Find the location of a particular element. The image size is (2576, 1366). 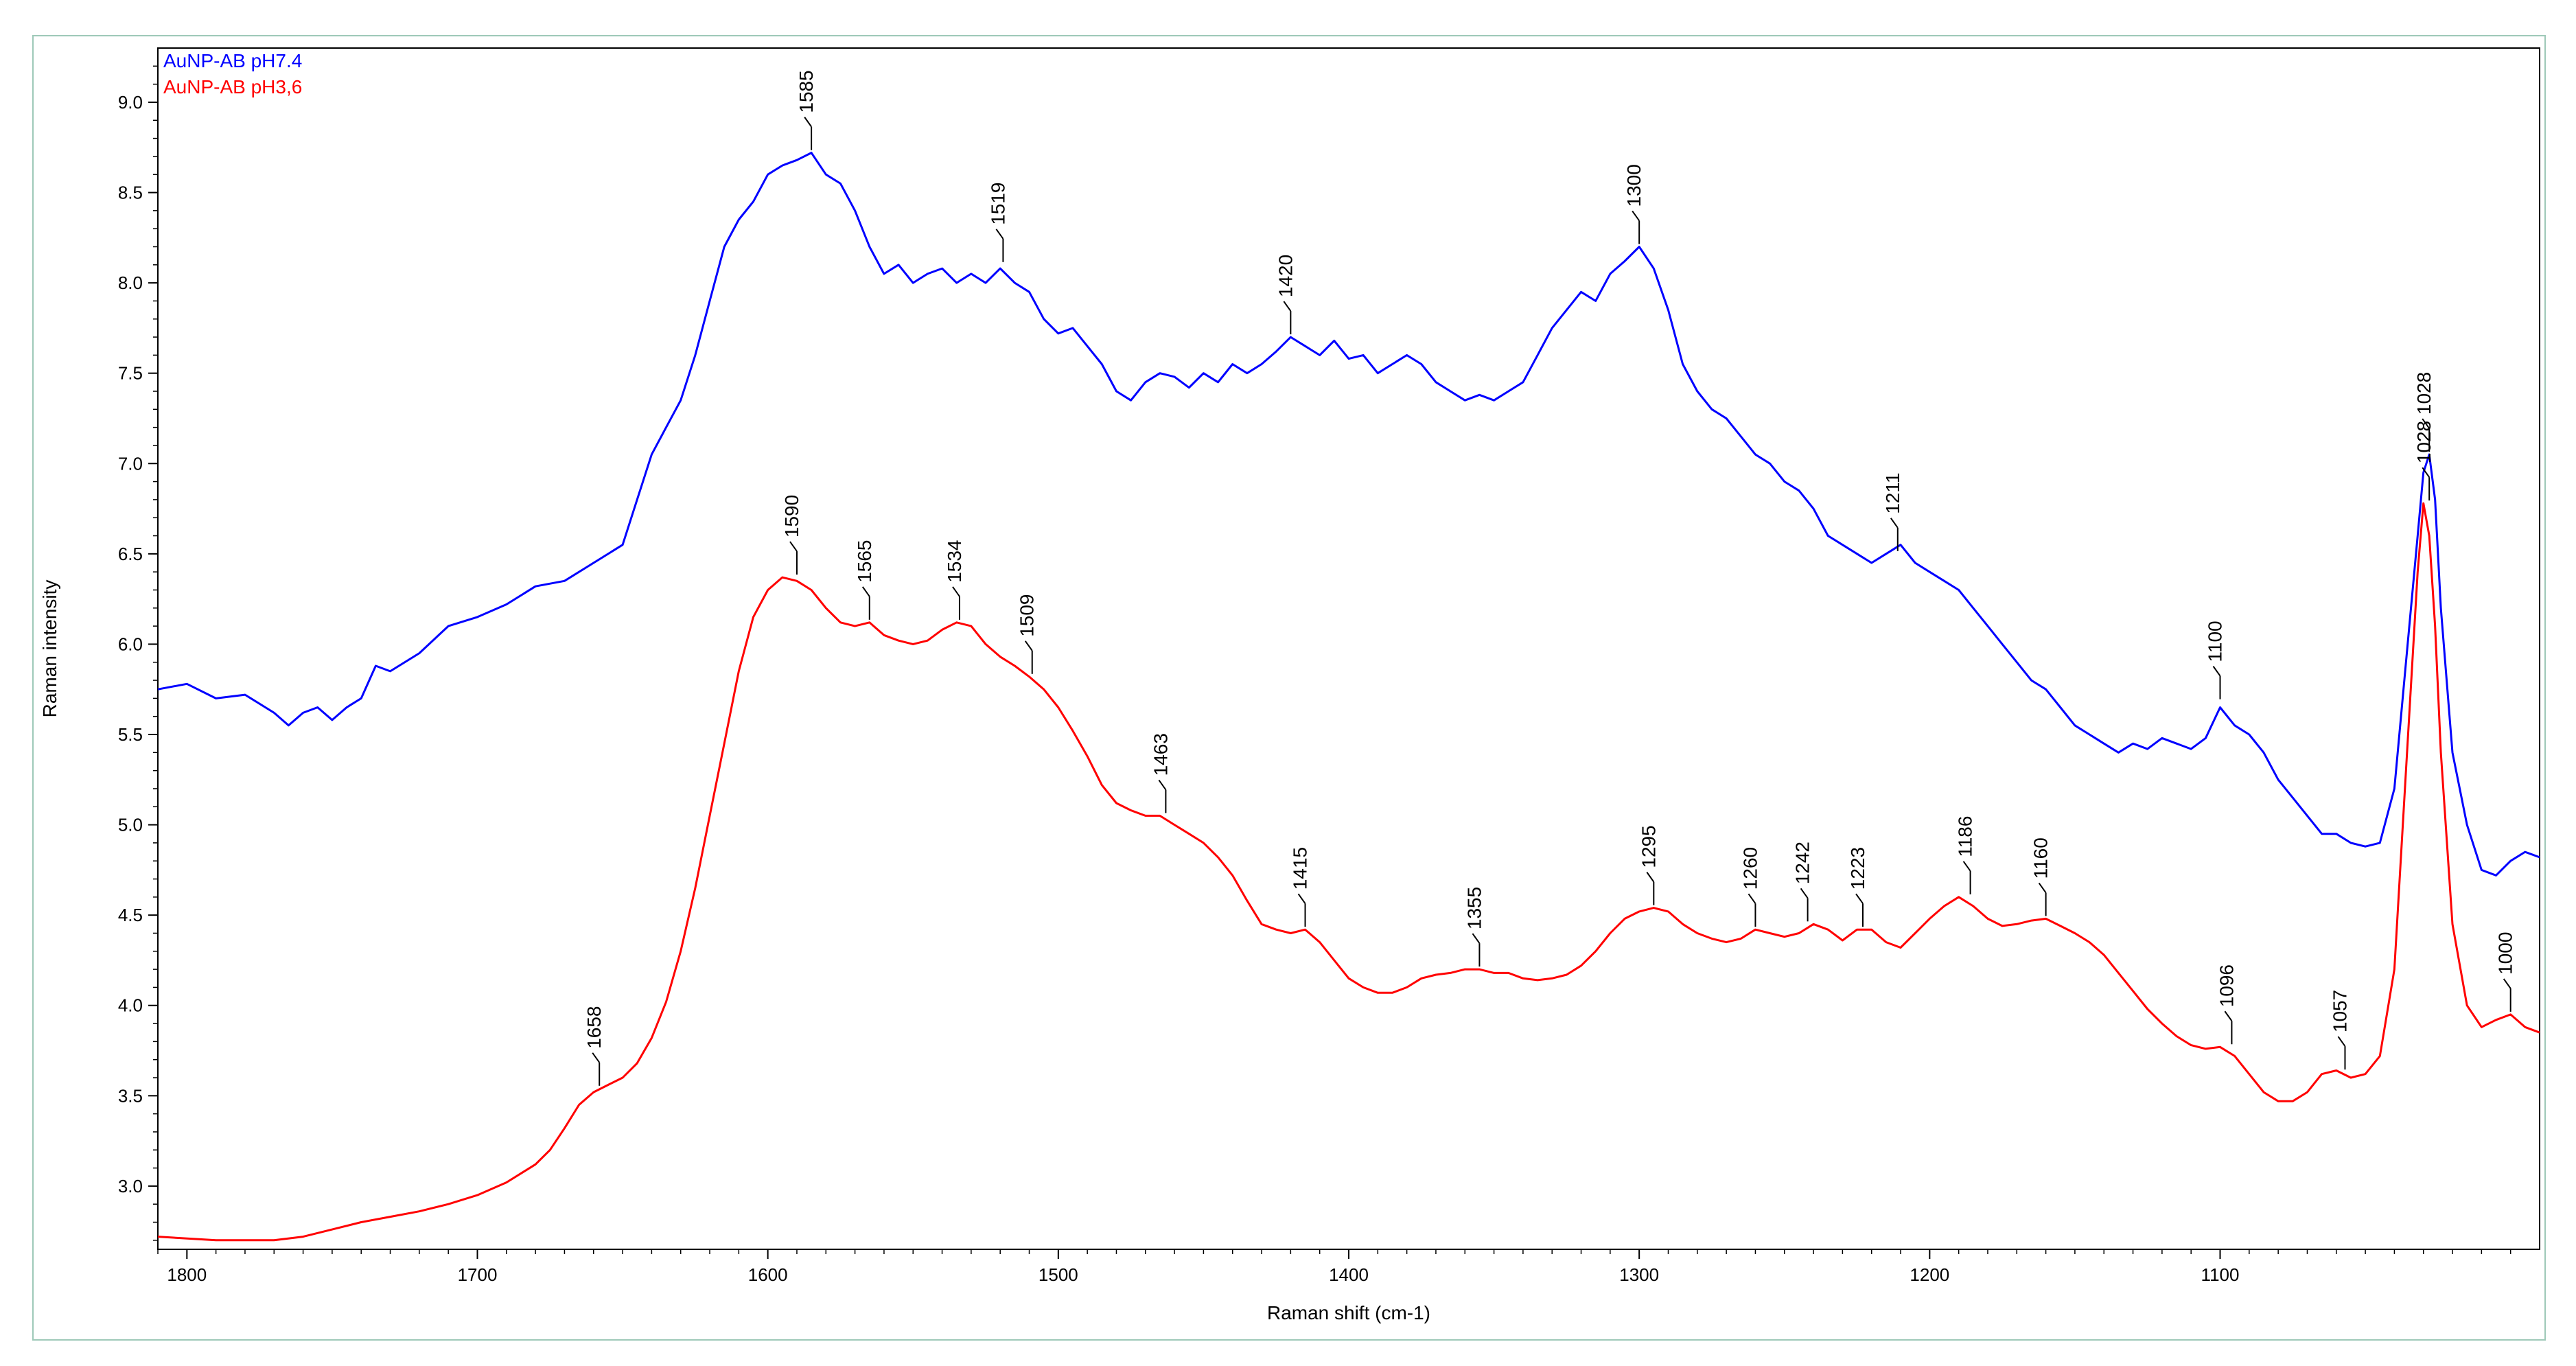

peak-label: 1100 is located at coordinates (2215, 642).